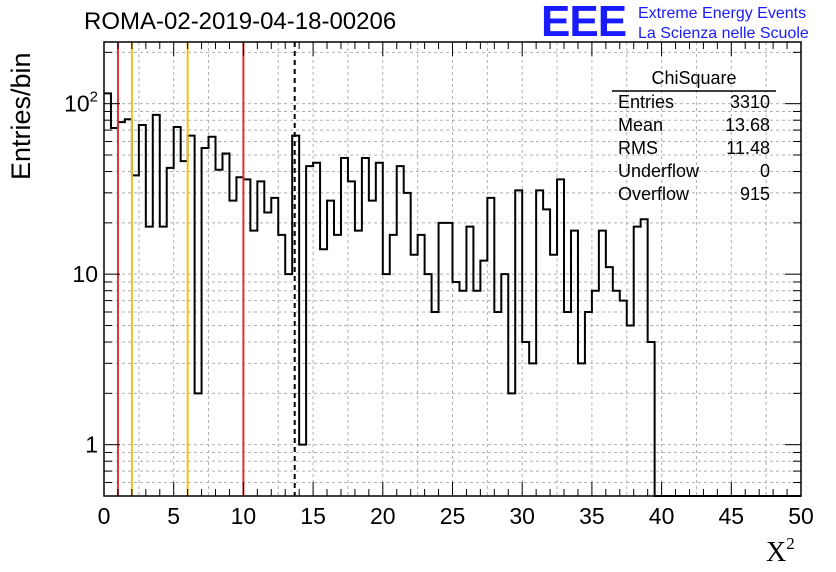  What do you see at coordinates (383, 516) in the screenshot?
I see `x-tick-label: 20` at bounding box center [383, 516].